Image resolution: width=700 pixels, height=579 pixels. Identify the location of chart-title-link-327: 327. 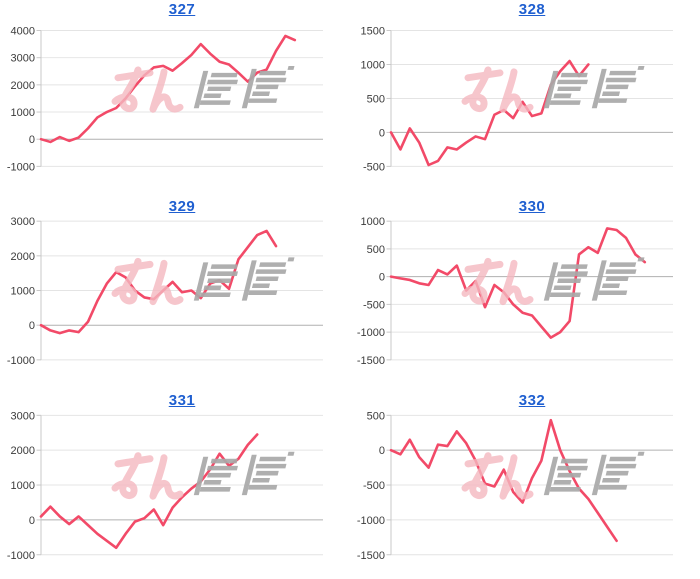
(182, 9).